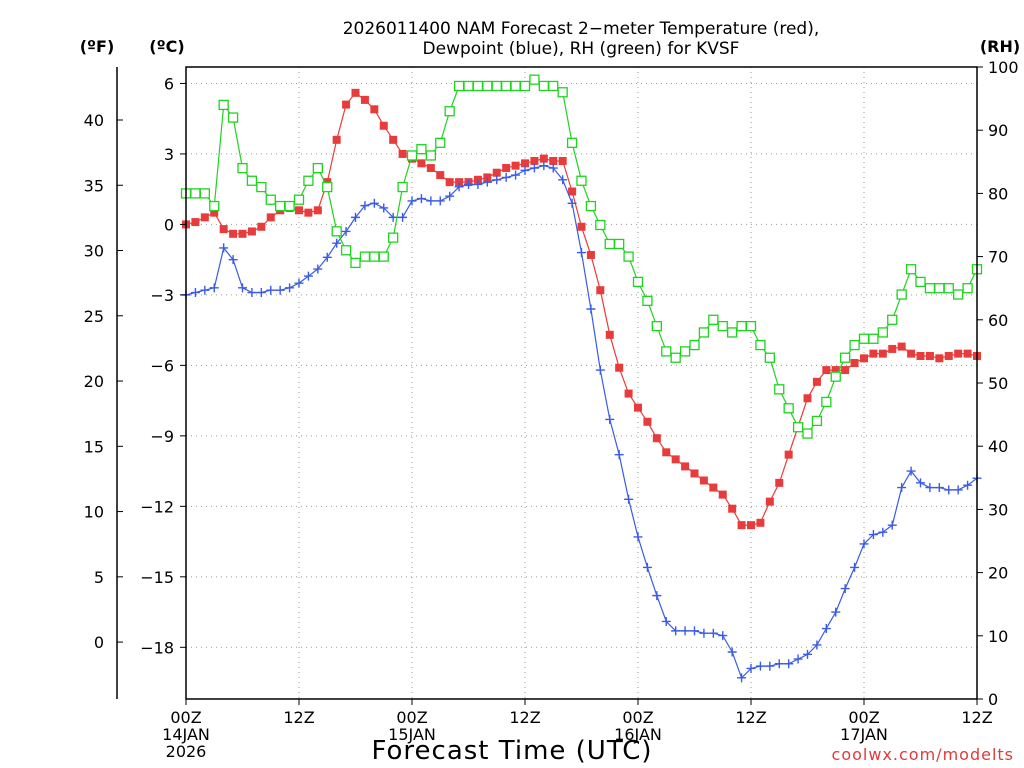 The width and height of the screenshot is (1024, 768). Describe the element at coordinates (412, 734) in the screenshot. I see `x-date-label: 15JAN` at that location.